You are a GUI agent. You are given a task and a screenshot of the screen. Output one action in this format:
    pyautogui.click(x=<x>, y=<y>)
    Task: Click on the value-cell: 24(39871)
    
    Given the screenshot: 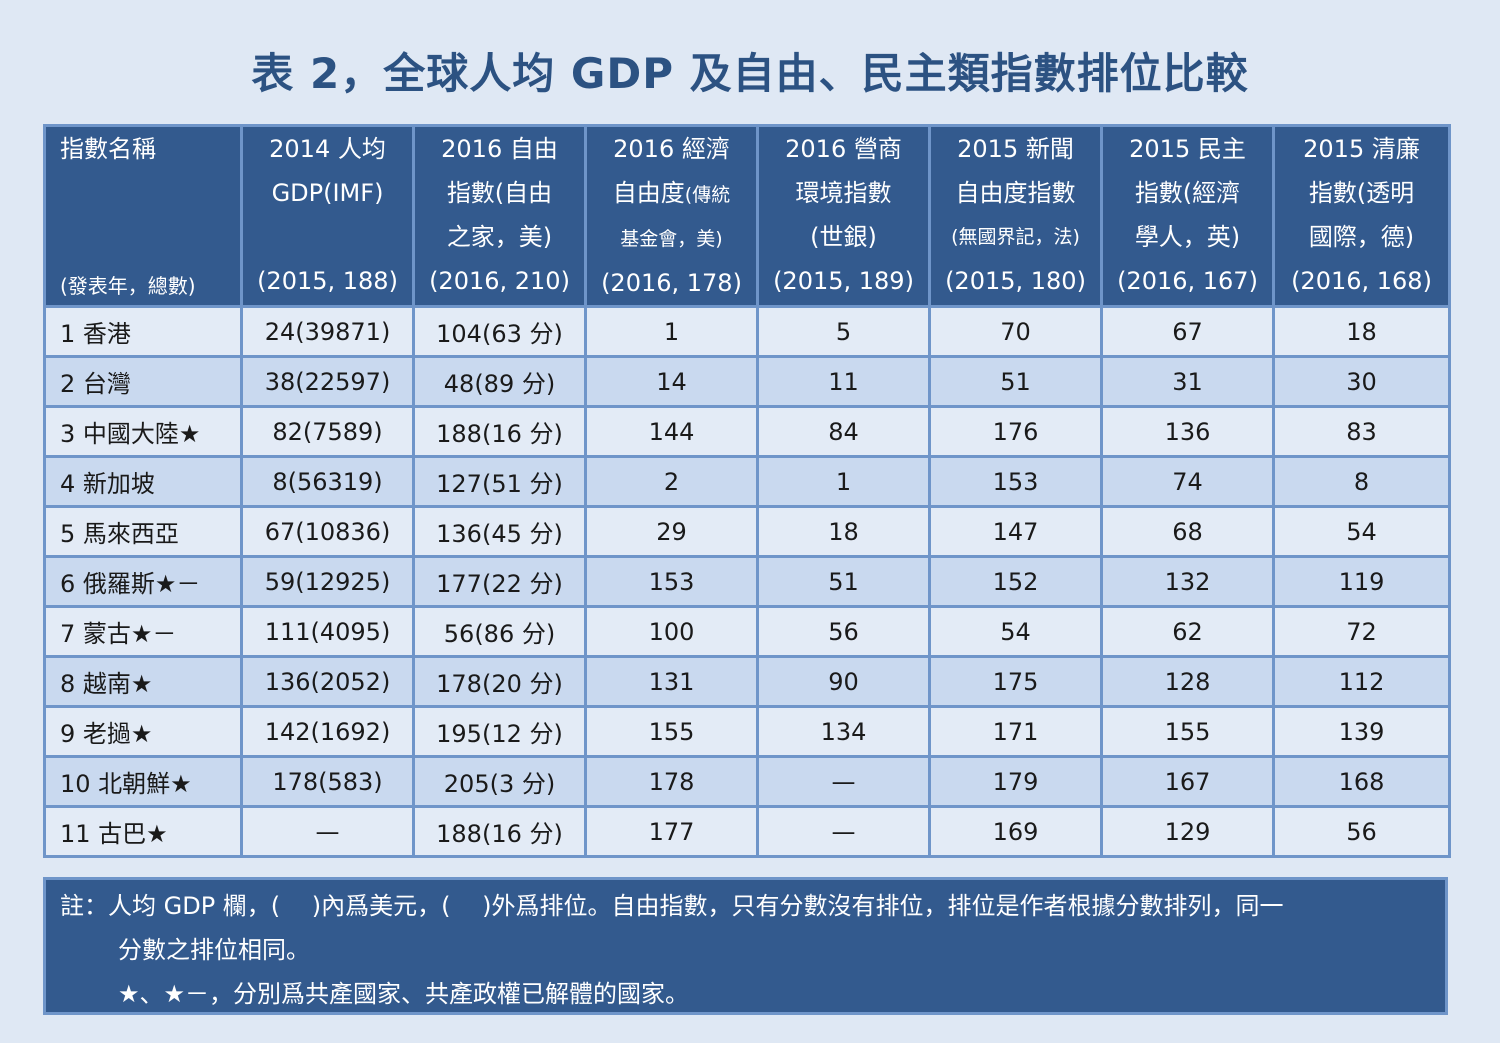 What is the action you would take?
    pyautogui.click(x=327, y=331)
    